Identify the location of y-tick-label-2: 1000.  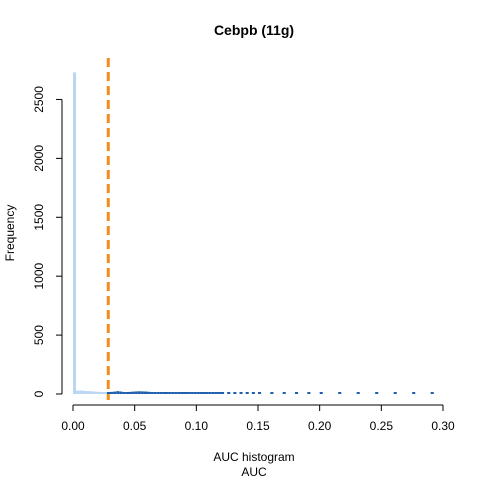
(39, 276).